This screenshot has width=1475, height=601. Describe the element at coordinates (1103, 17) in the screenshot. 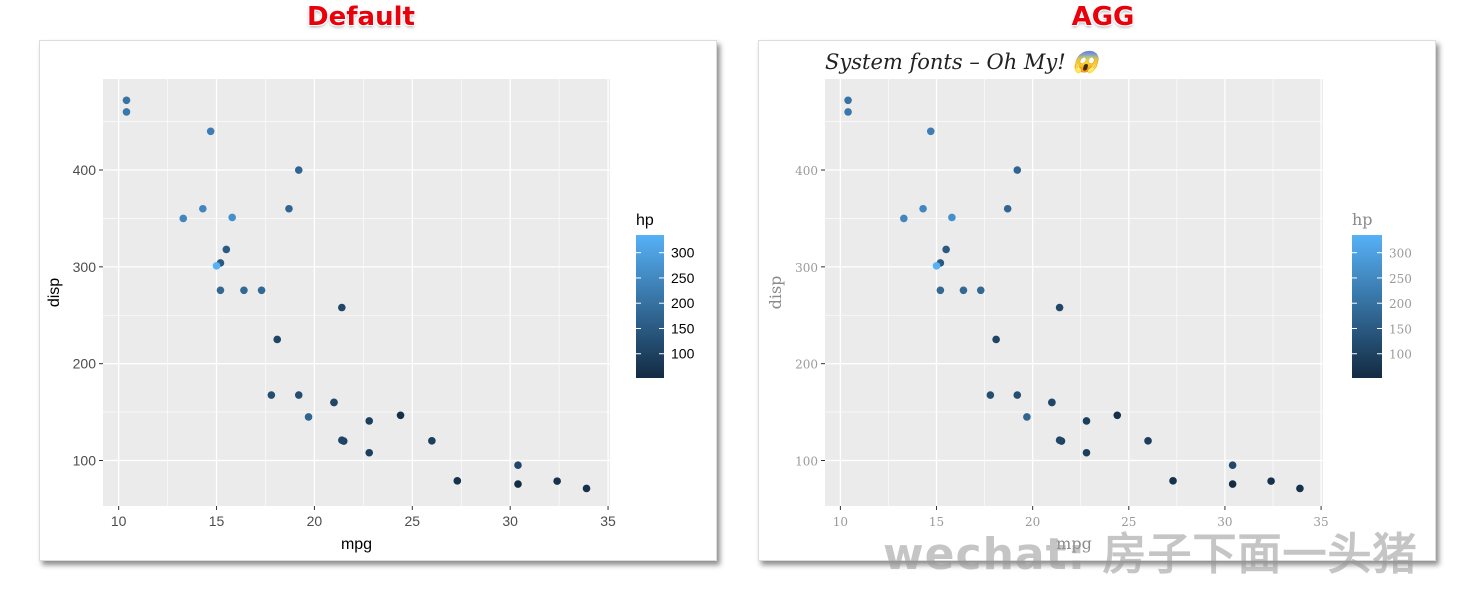

I see `heading-agg: AGG` at that location.